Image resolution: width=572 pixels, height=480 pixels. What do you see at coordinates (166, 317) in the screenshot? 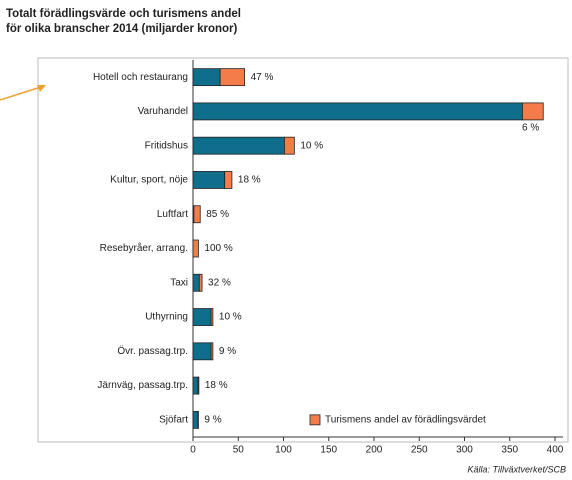
I see `category-label: Uthyrning` at bounding box center [166, 317].